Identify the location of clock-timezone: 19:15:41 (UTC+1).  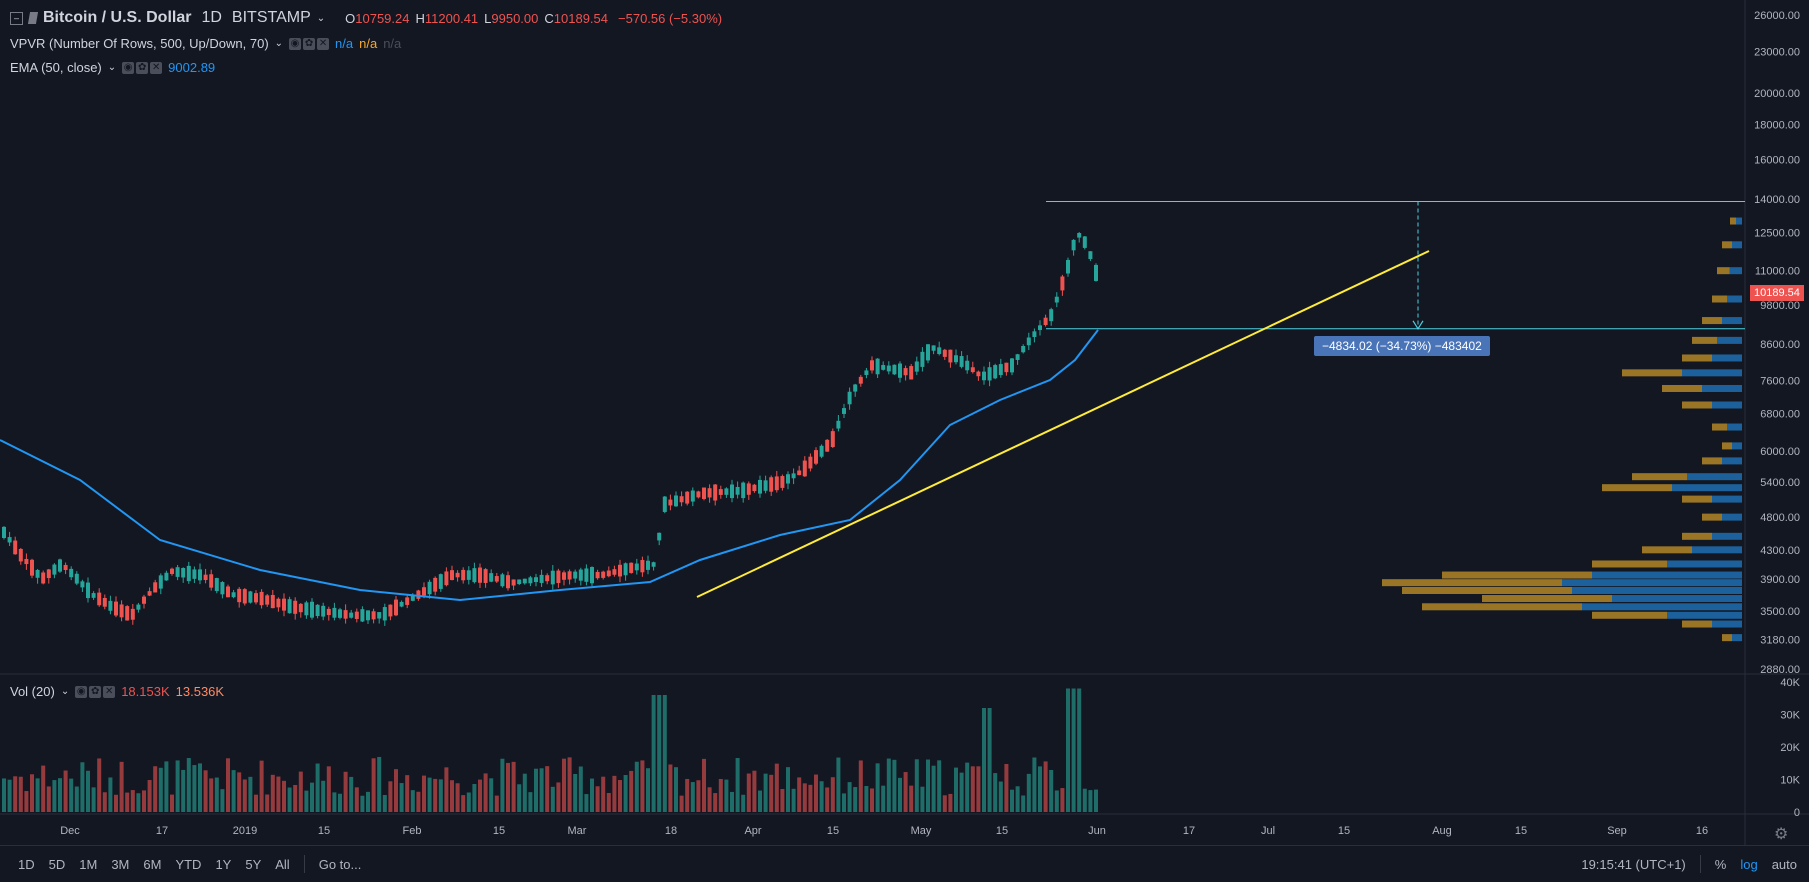
(1633, 864).